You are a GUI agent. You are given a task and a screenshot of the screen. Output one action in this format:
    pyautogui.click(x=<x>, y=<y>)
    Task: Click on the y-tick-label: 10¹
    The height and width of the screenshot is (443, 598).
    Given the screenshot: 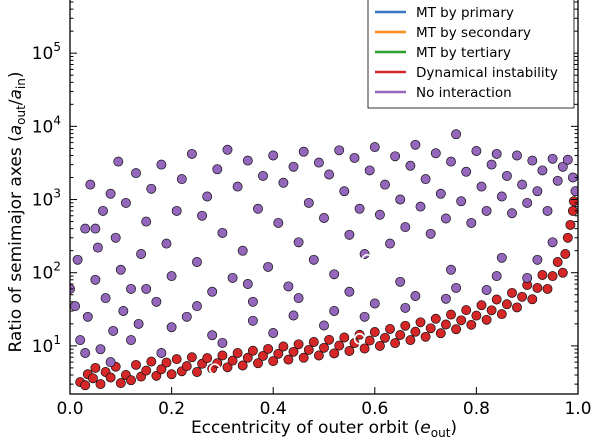 What is the action you would take?
    pyautogui.click(x=46, y=345)
    